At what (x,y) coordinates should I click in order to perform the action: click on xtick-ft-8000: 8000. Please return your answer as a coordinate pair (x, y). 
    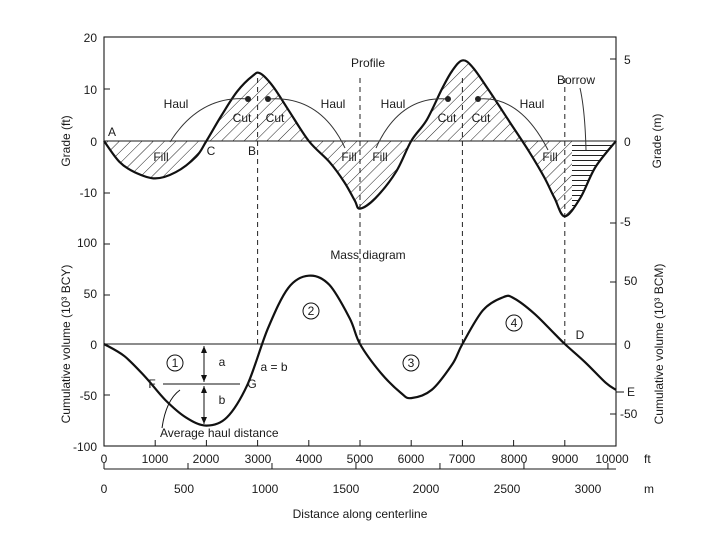
    Looking at the image, I should click on (514, 459).